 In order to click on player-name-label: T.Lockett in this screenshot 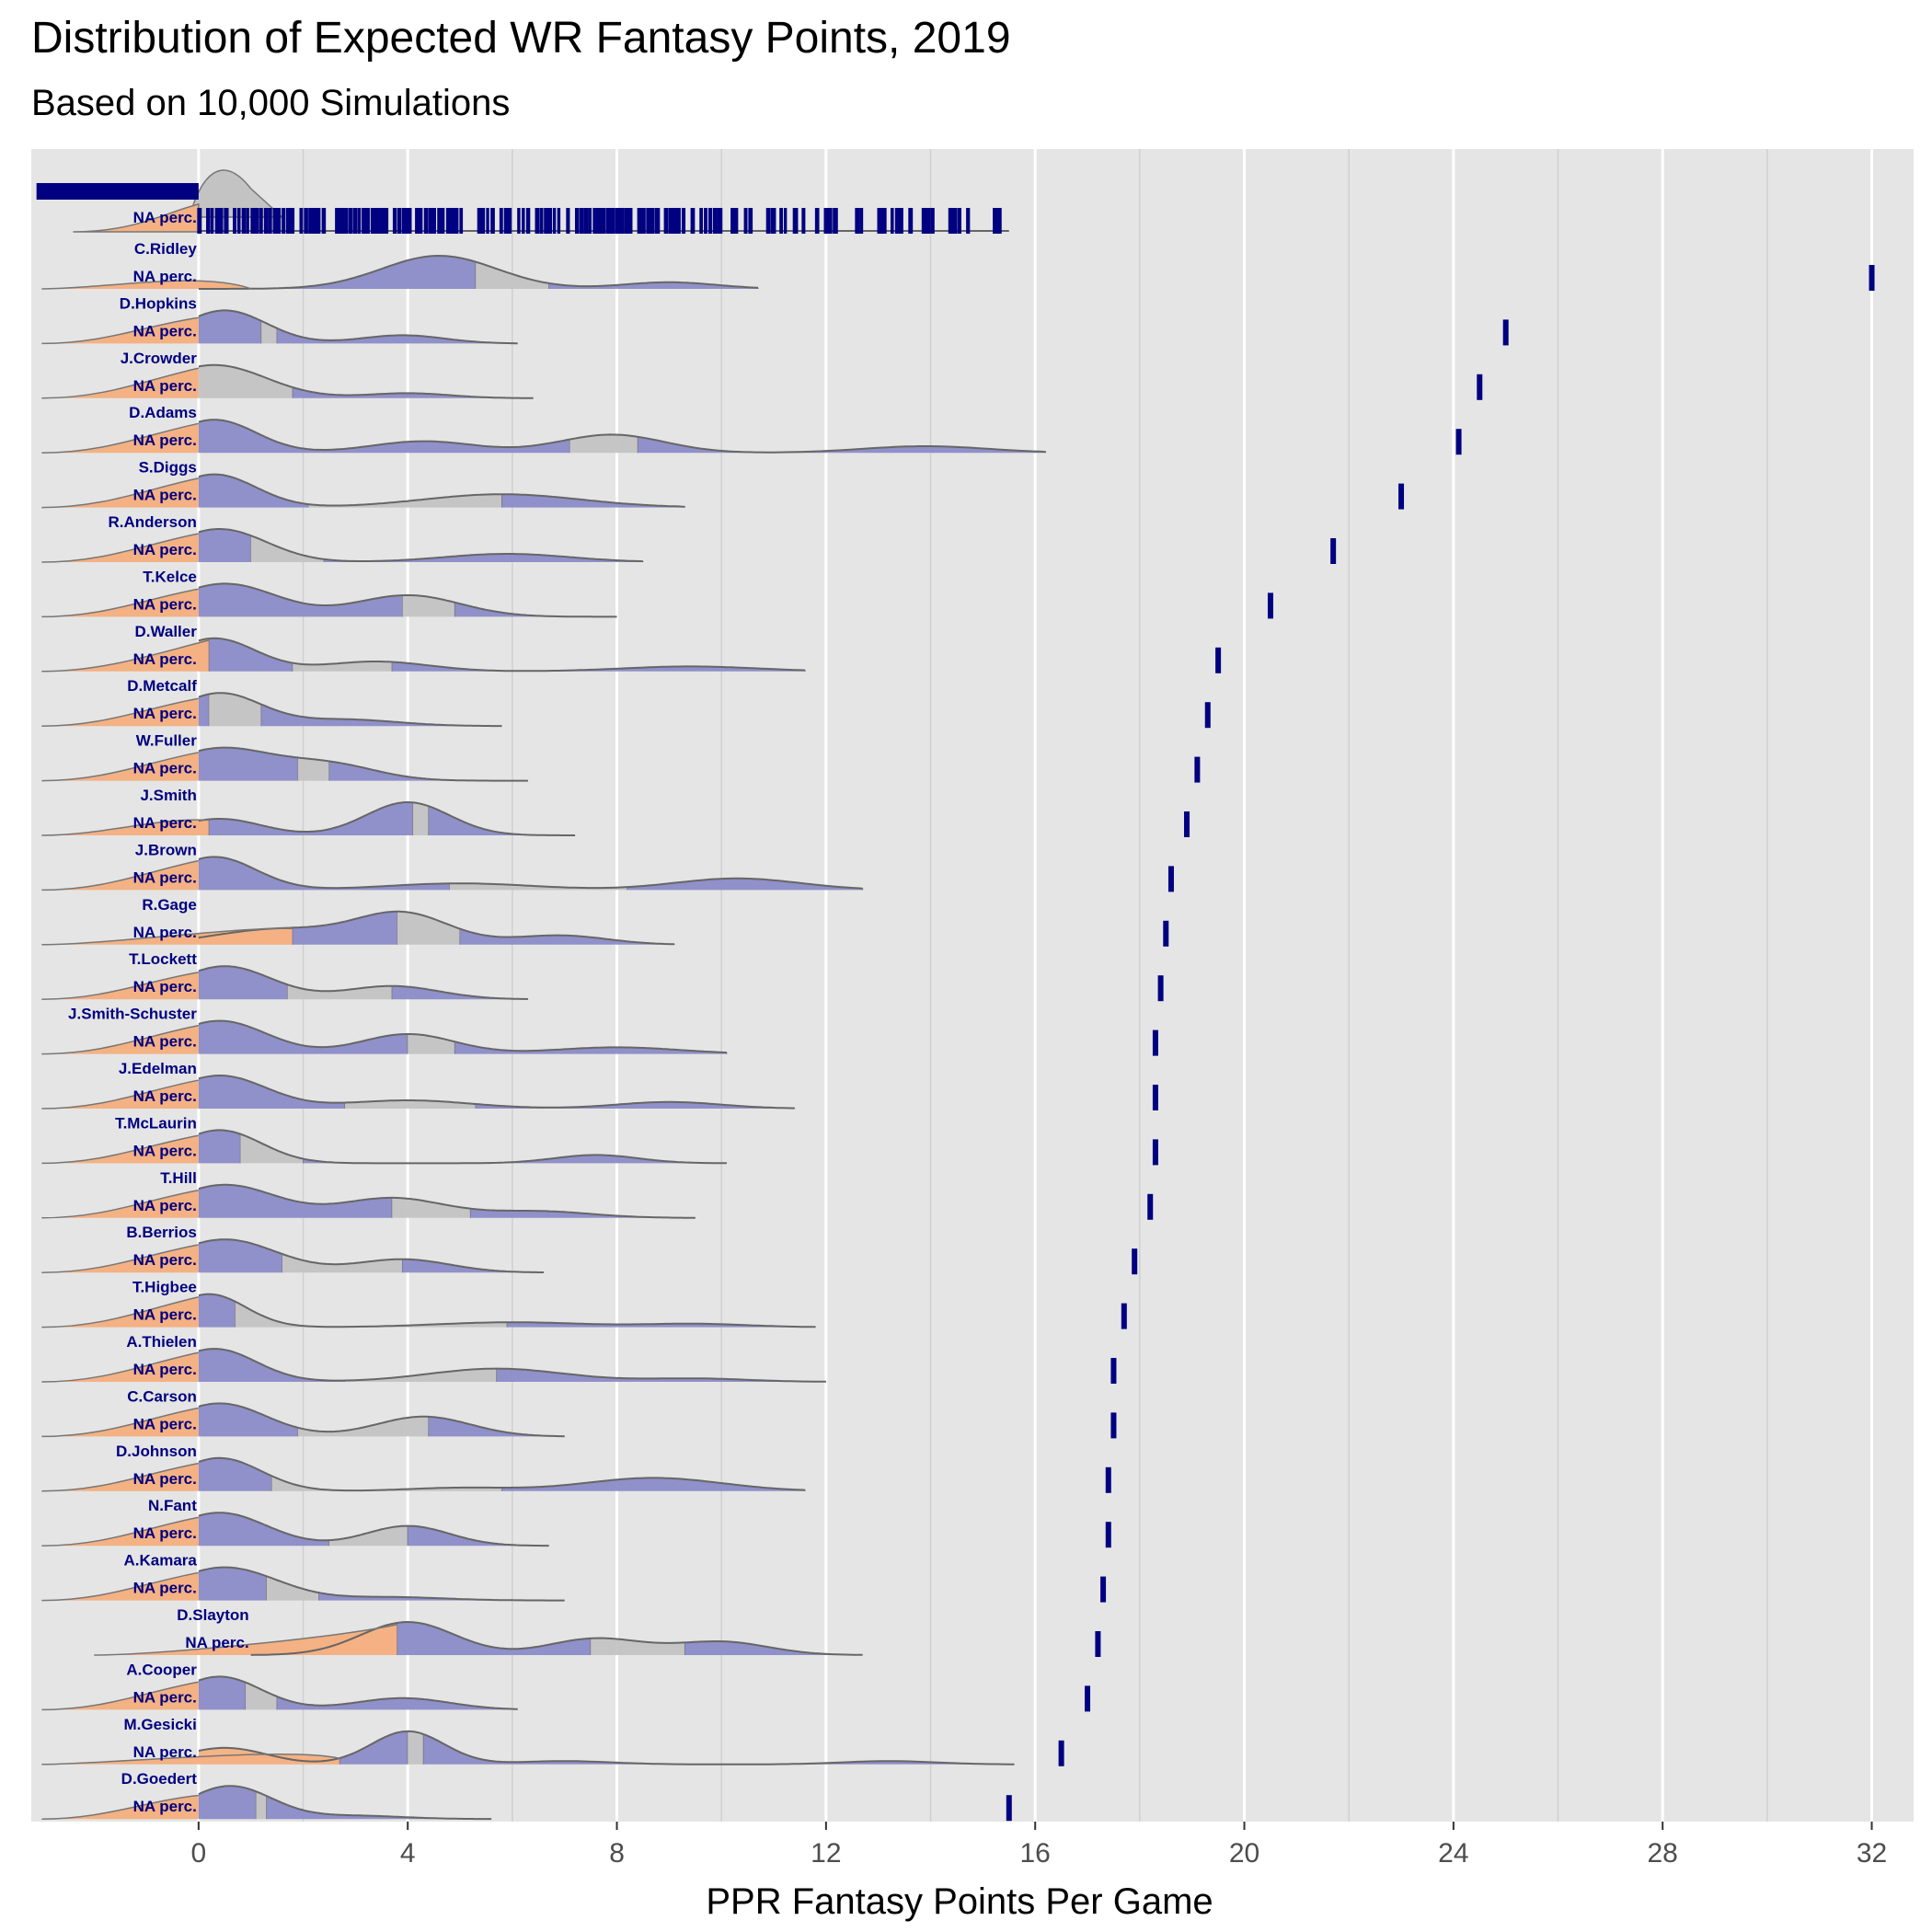, I will do `click(163, 959)`.